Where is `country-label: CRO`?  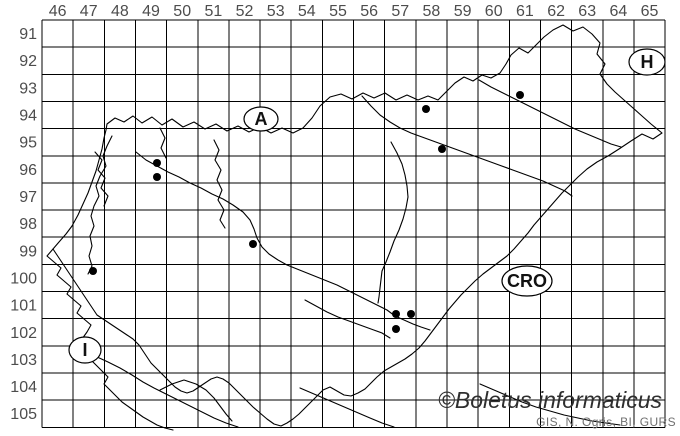
country-label: CRO is located at coordinates (527, 281).